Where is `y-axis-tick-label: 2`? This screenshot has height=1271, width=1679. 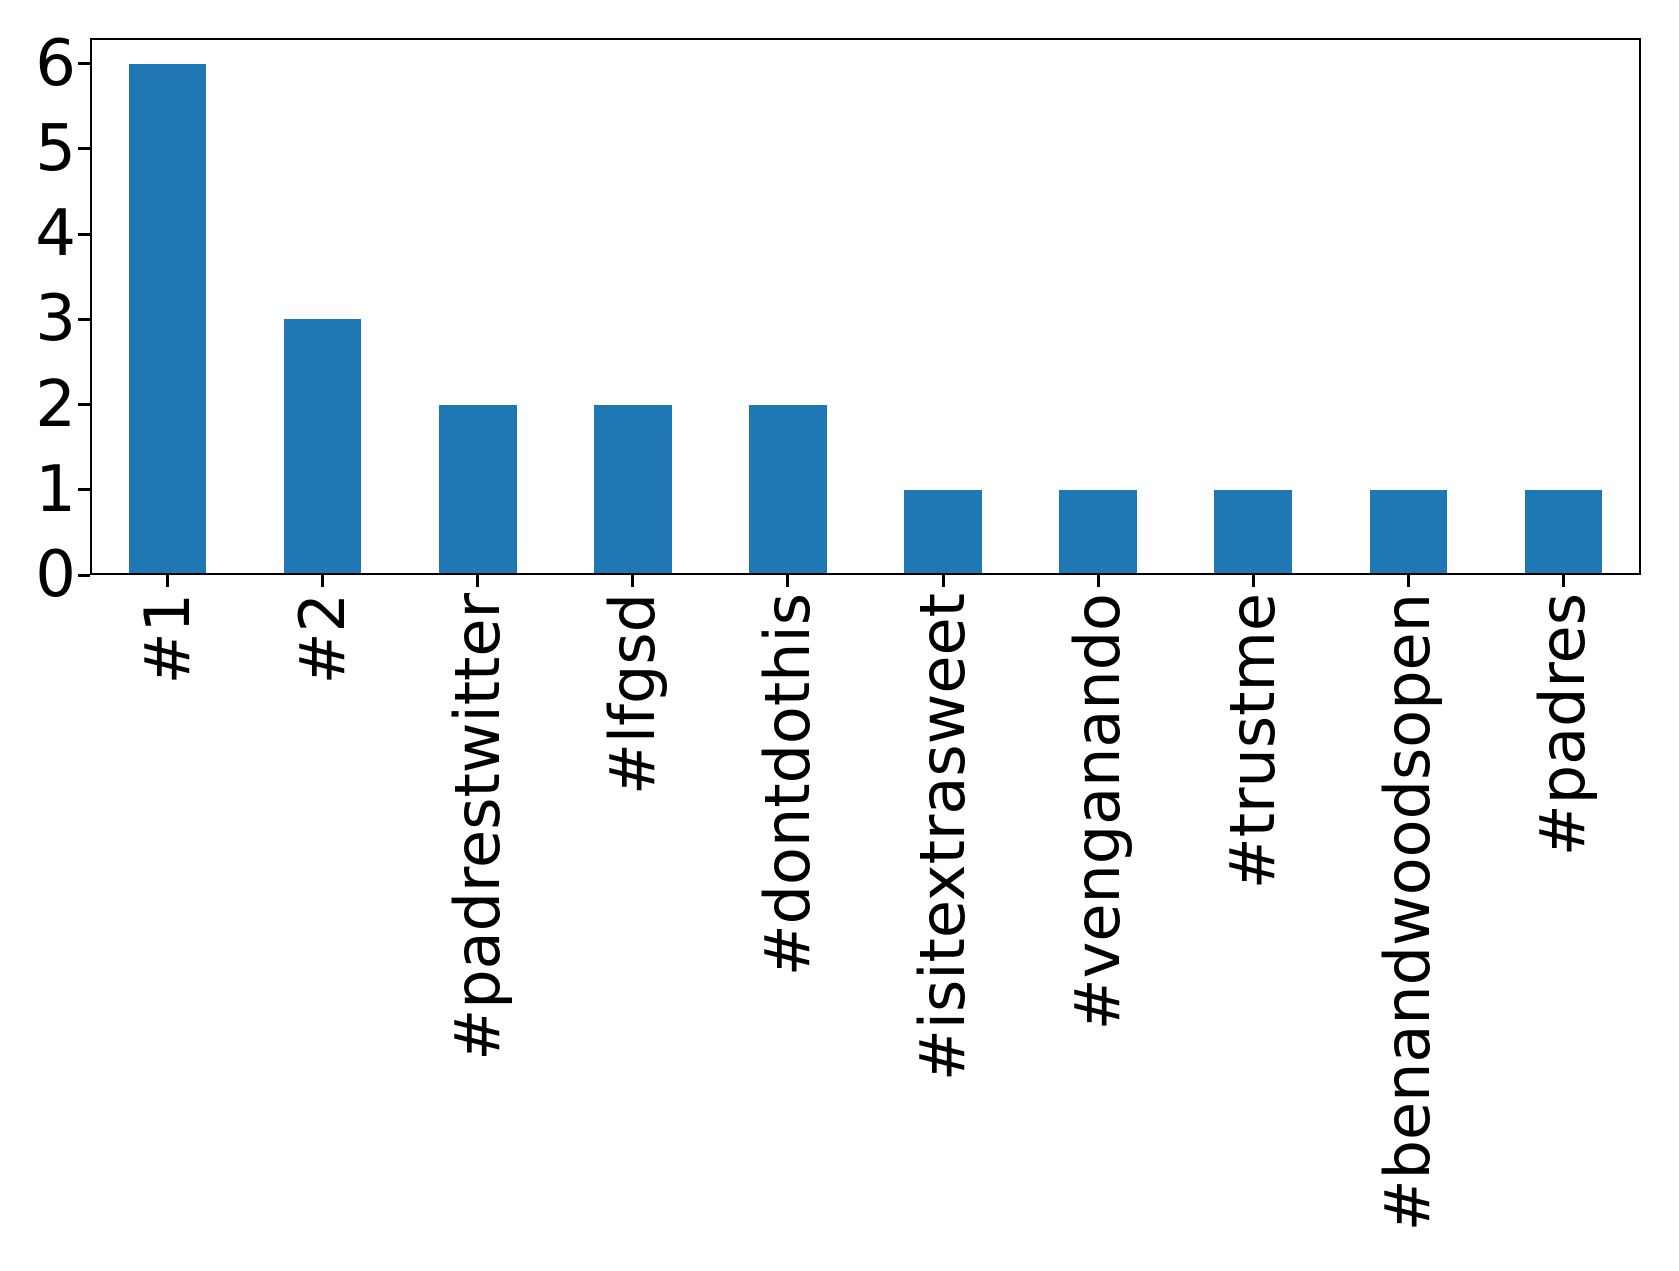 y-axis-tick-label: 2 is located at coordinates (55, 404).